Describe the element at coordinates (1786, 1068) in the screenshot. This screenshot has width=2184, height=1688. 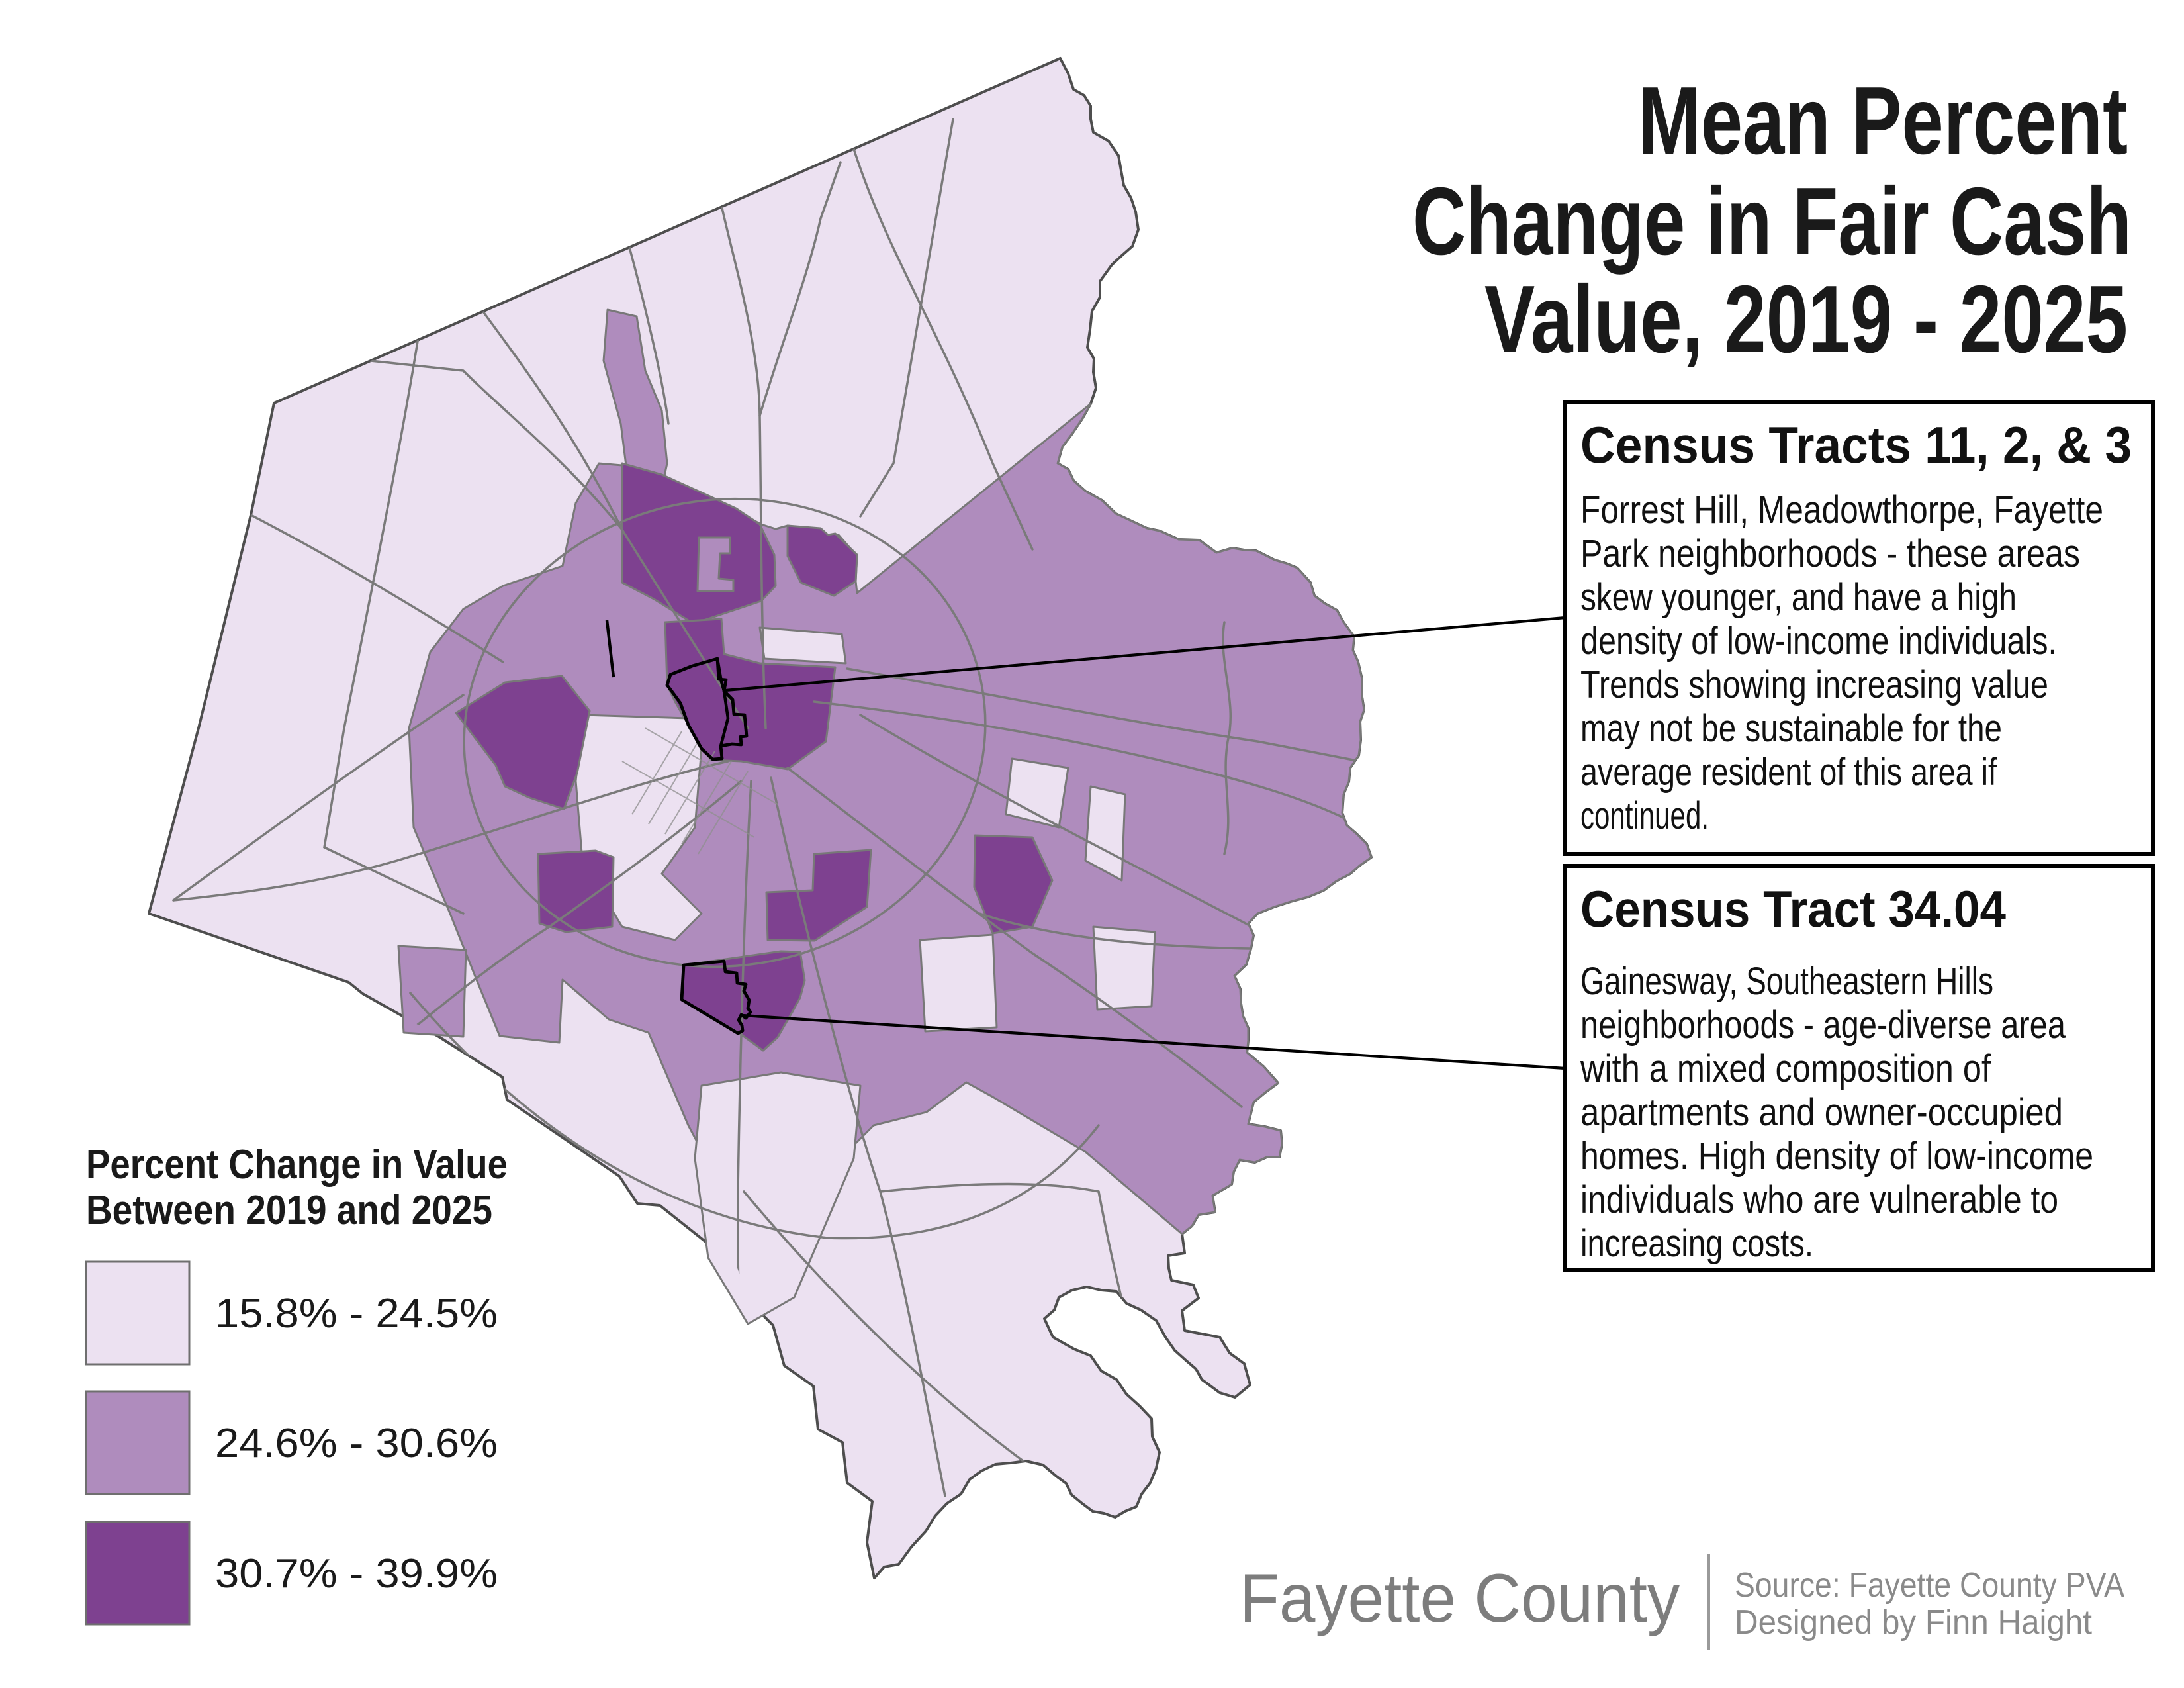
I see `svg-text: with a mixed composition of` at that location.